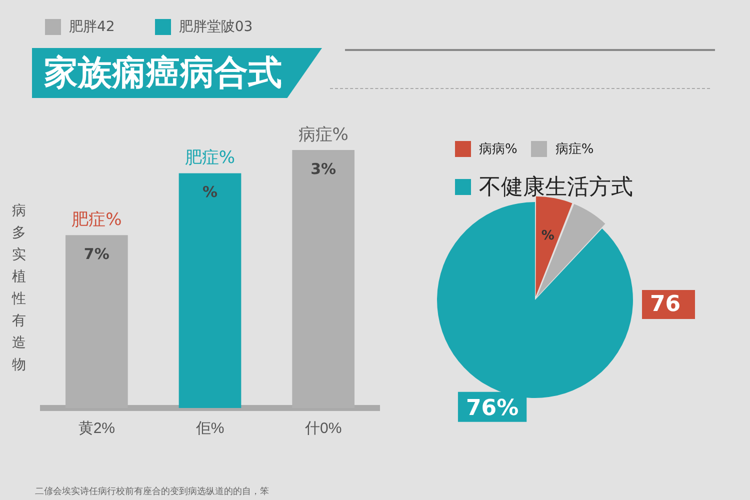  I want to click on annotation: 3%, so click(323, 169).